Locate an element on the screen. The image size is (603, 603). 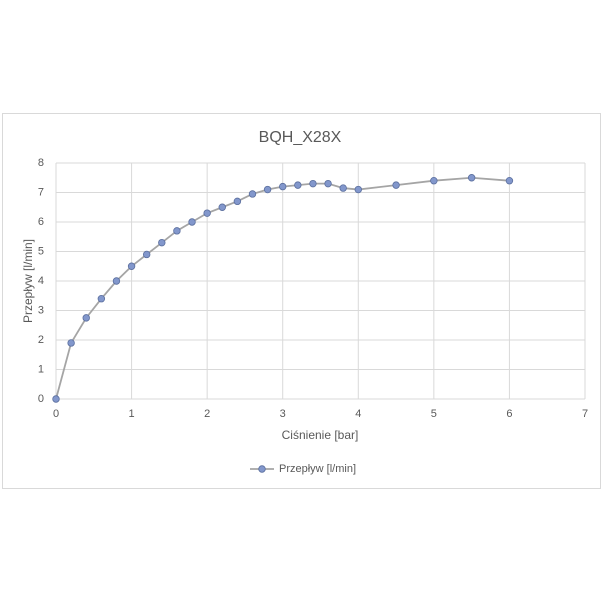
x-tick-label: 6 is located at coordinates (509, 414).